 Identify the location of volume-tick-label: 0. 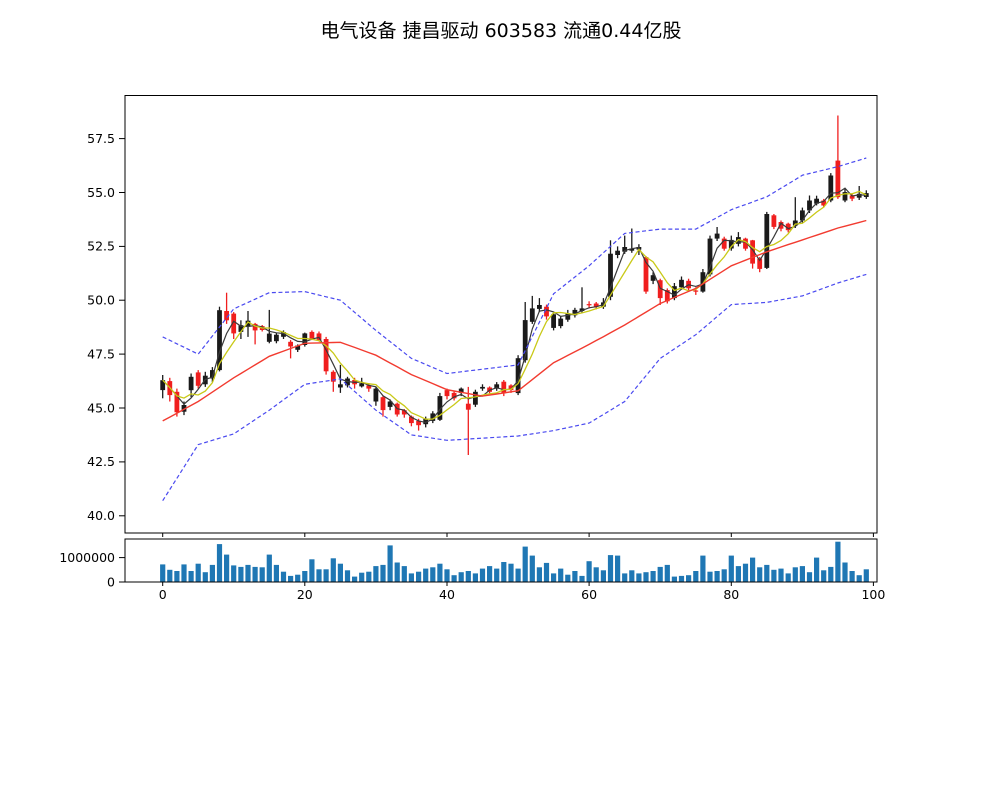
(111, 581).